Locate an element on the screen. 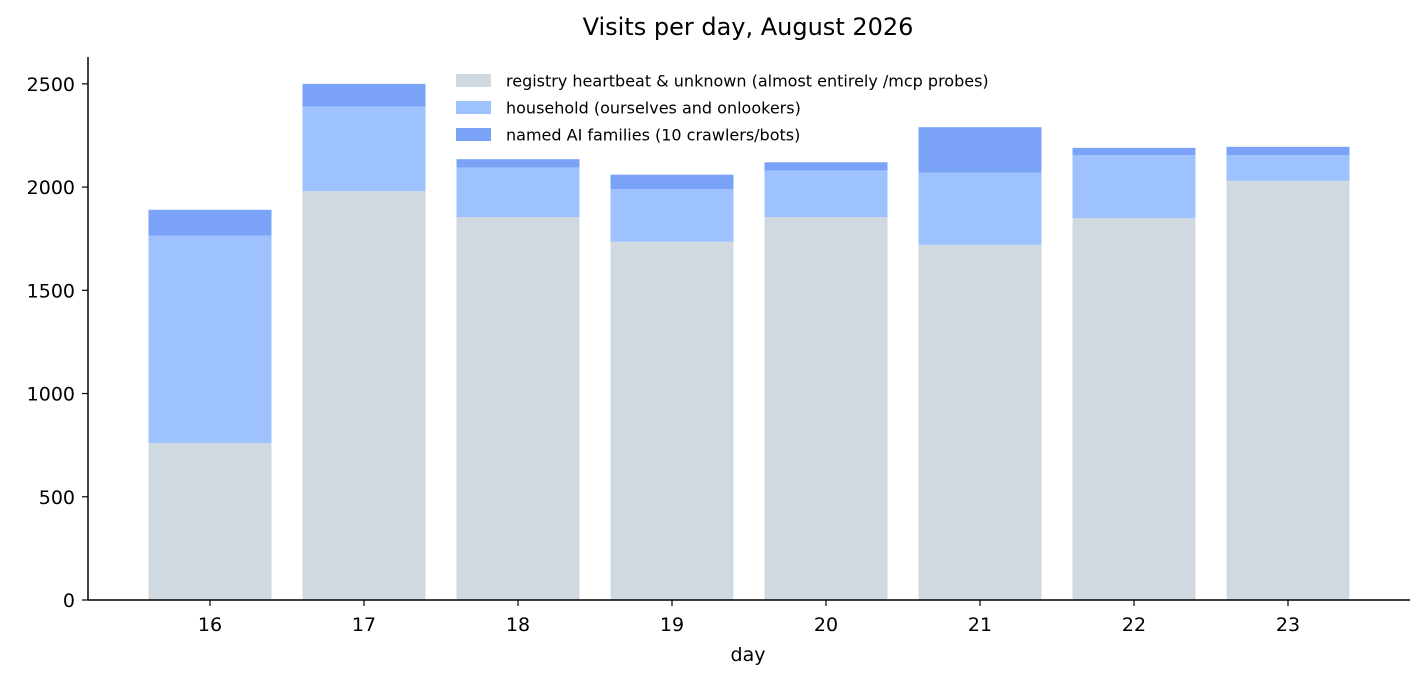  y-tick-label-2000: 2000 is located at coordinates (51, 188).